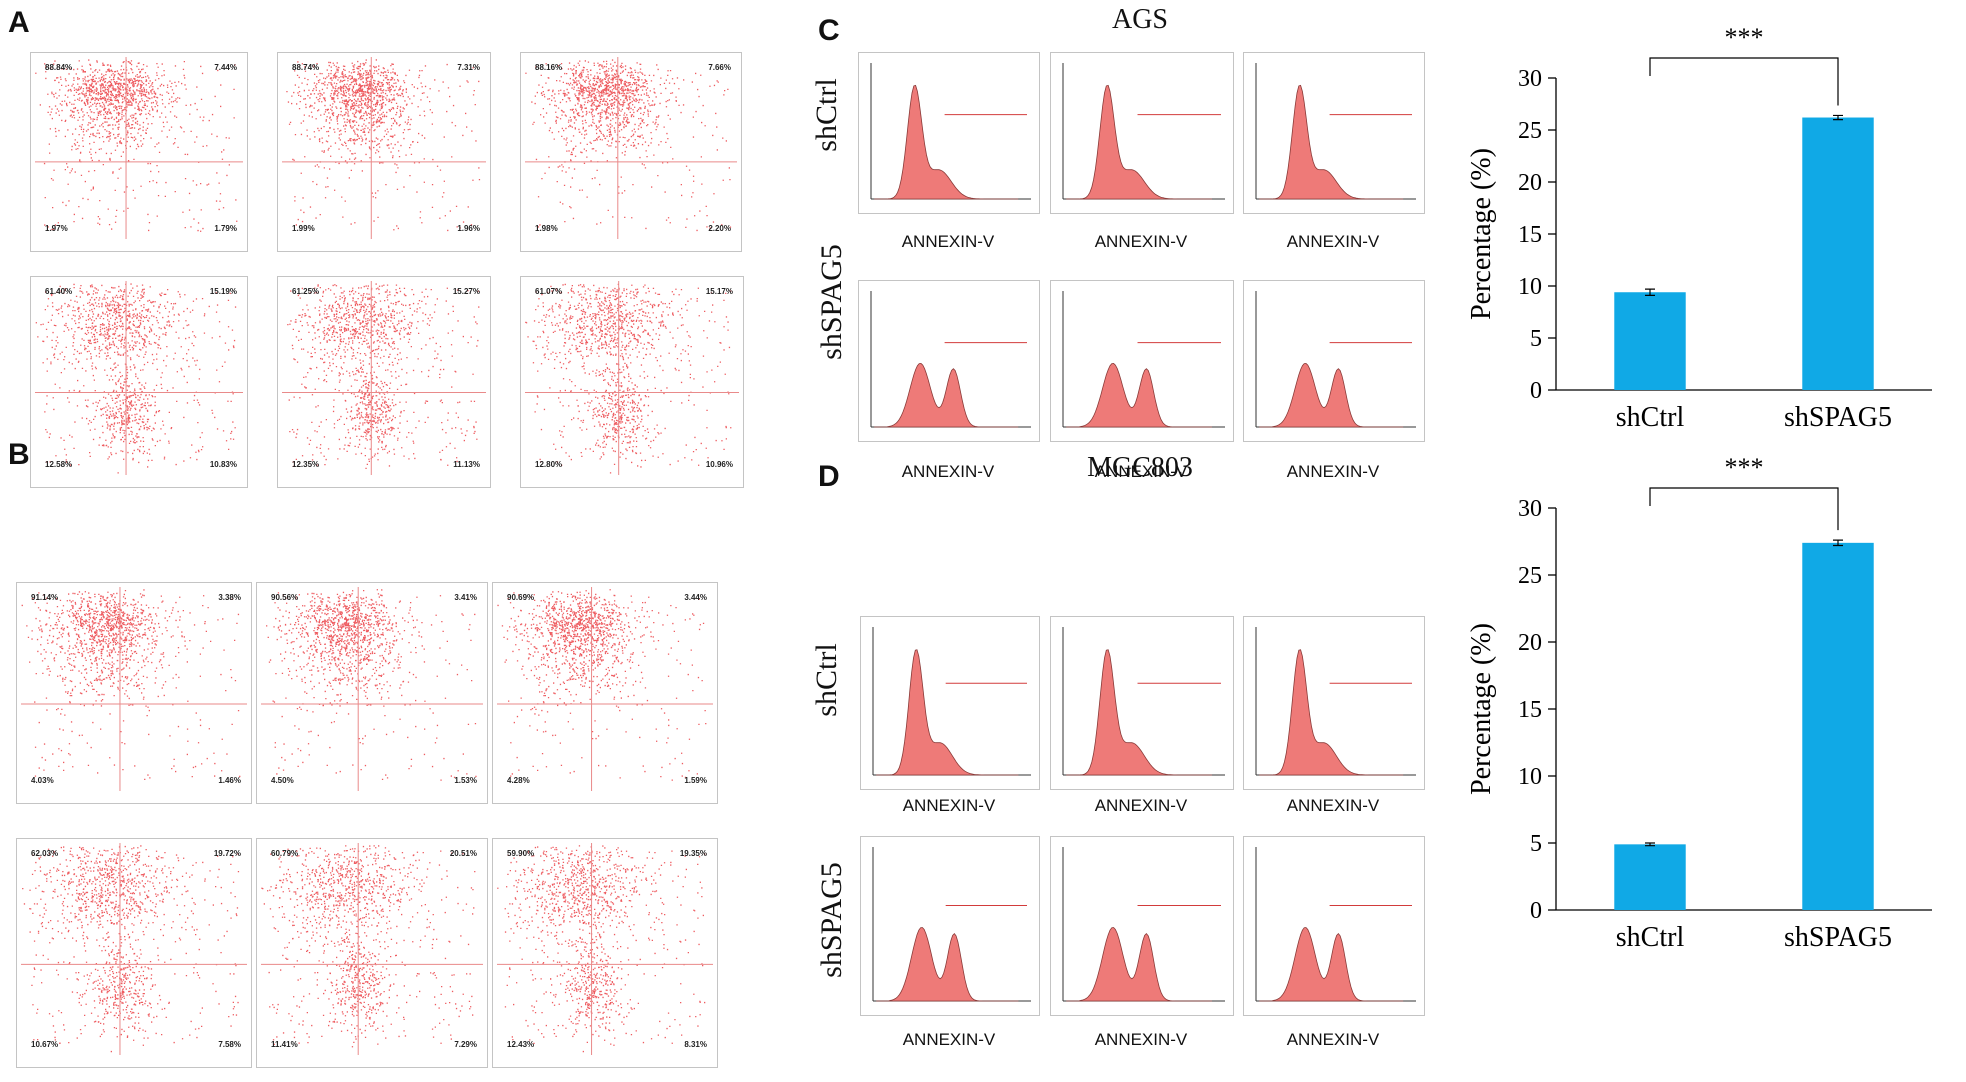  What do you see at coordinates (45, 597) in the screenshot?
I see `quadrant-value: 91.14%` at bounding box center [45, 597].